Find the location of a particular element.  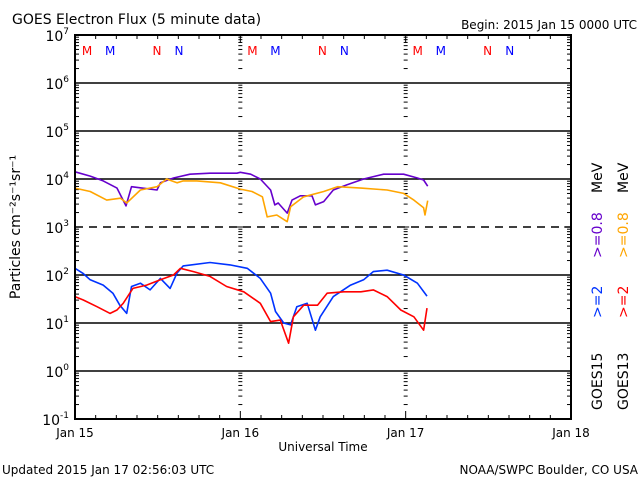

y-tick-exponent: 6 is located at coordinates (66, 80).